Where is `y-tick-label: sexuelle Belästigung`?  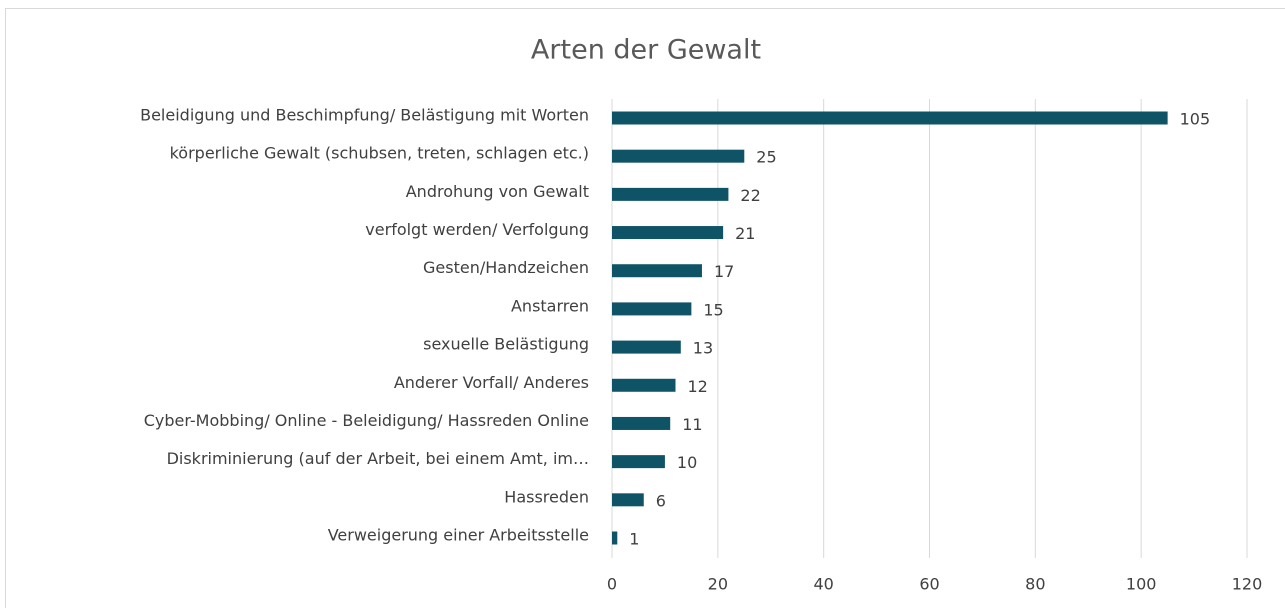
y-tick-label: sexuelle Belästigung is located at coordinates (506, 344).